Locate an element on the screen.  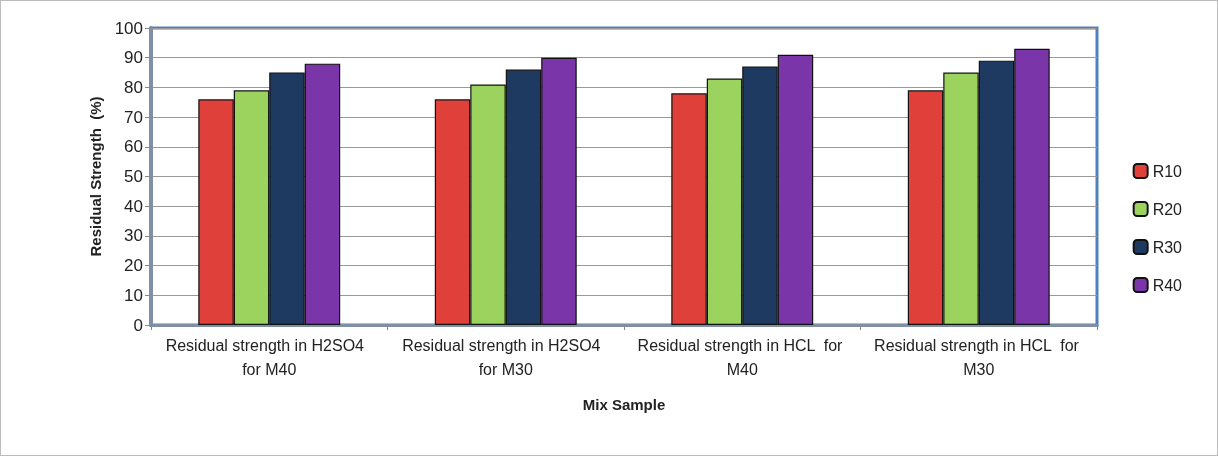
legend-label: R10 is located at coordinates (1167, 171).